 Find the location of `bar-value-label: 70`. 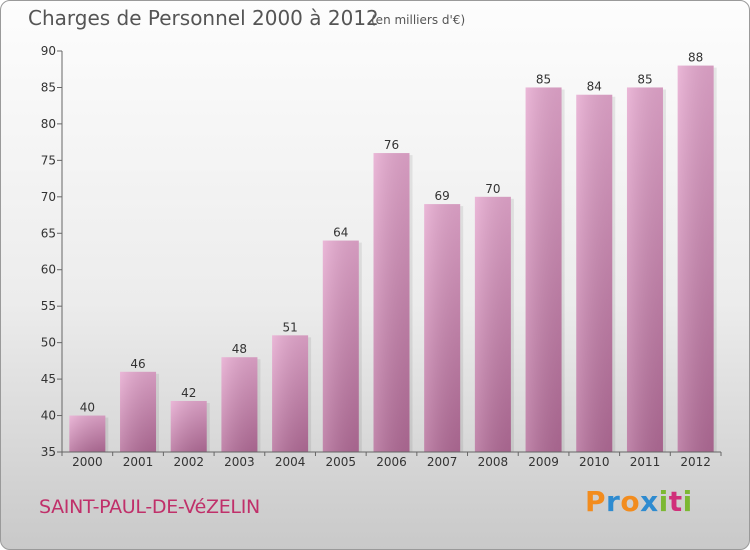

bar-value-label: 70 is located at coordinates (492, 189).